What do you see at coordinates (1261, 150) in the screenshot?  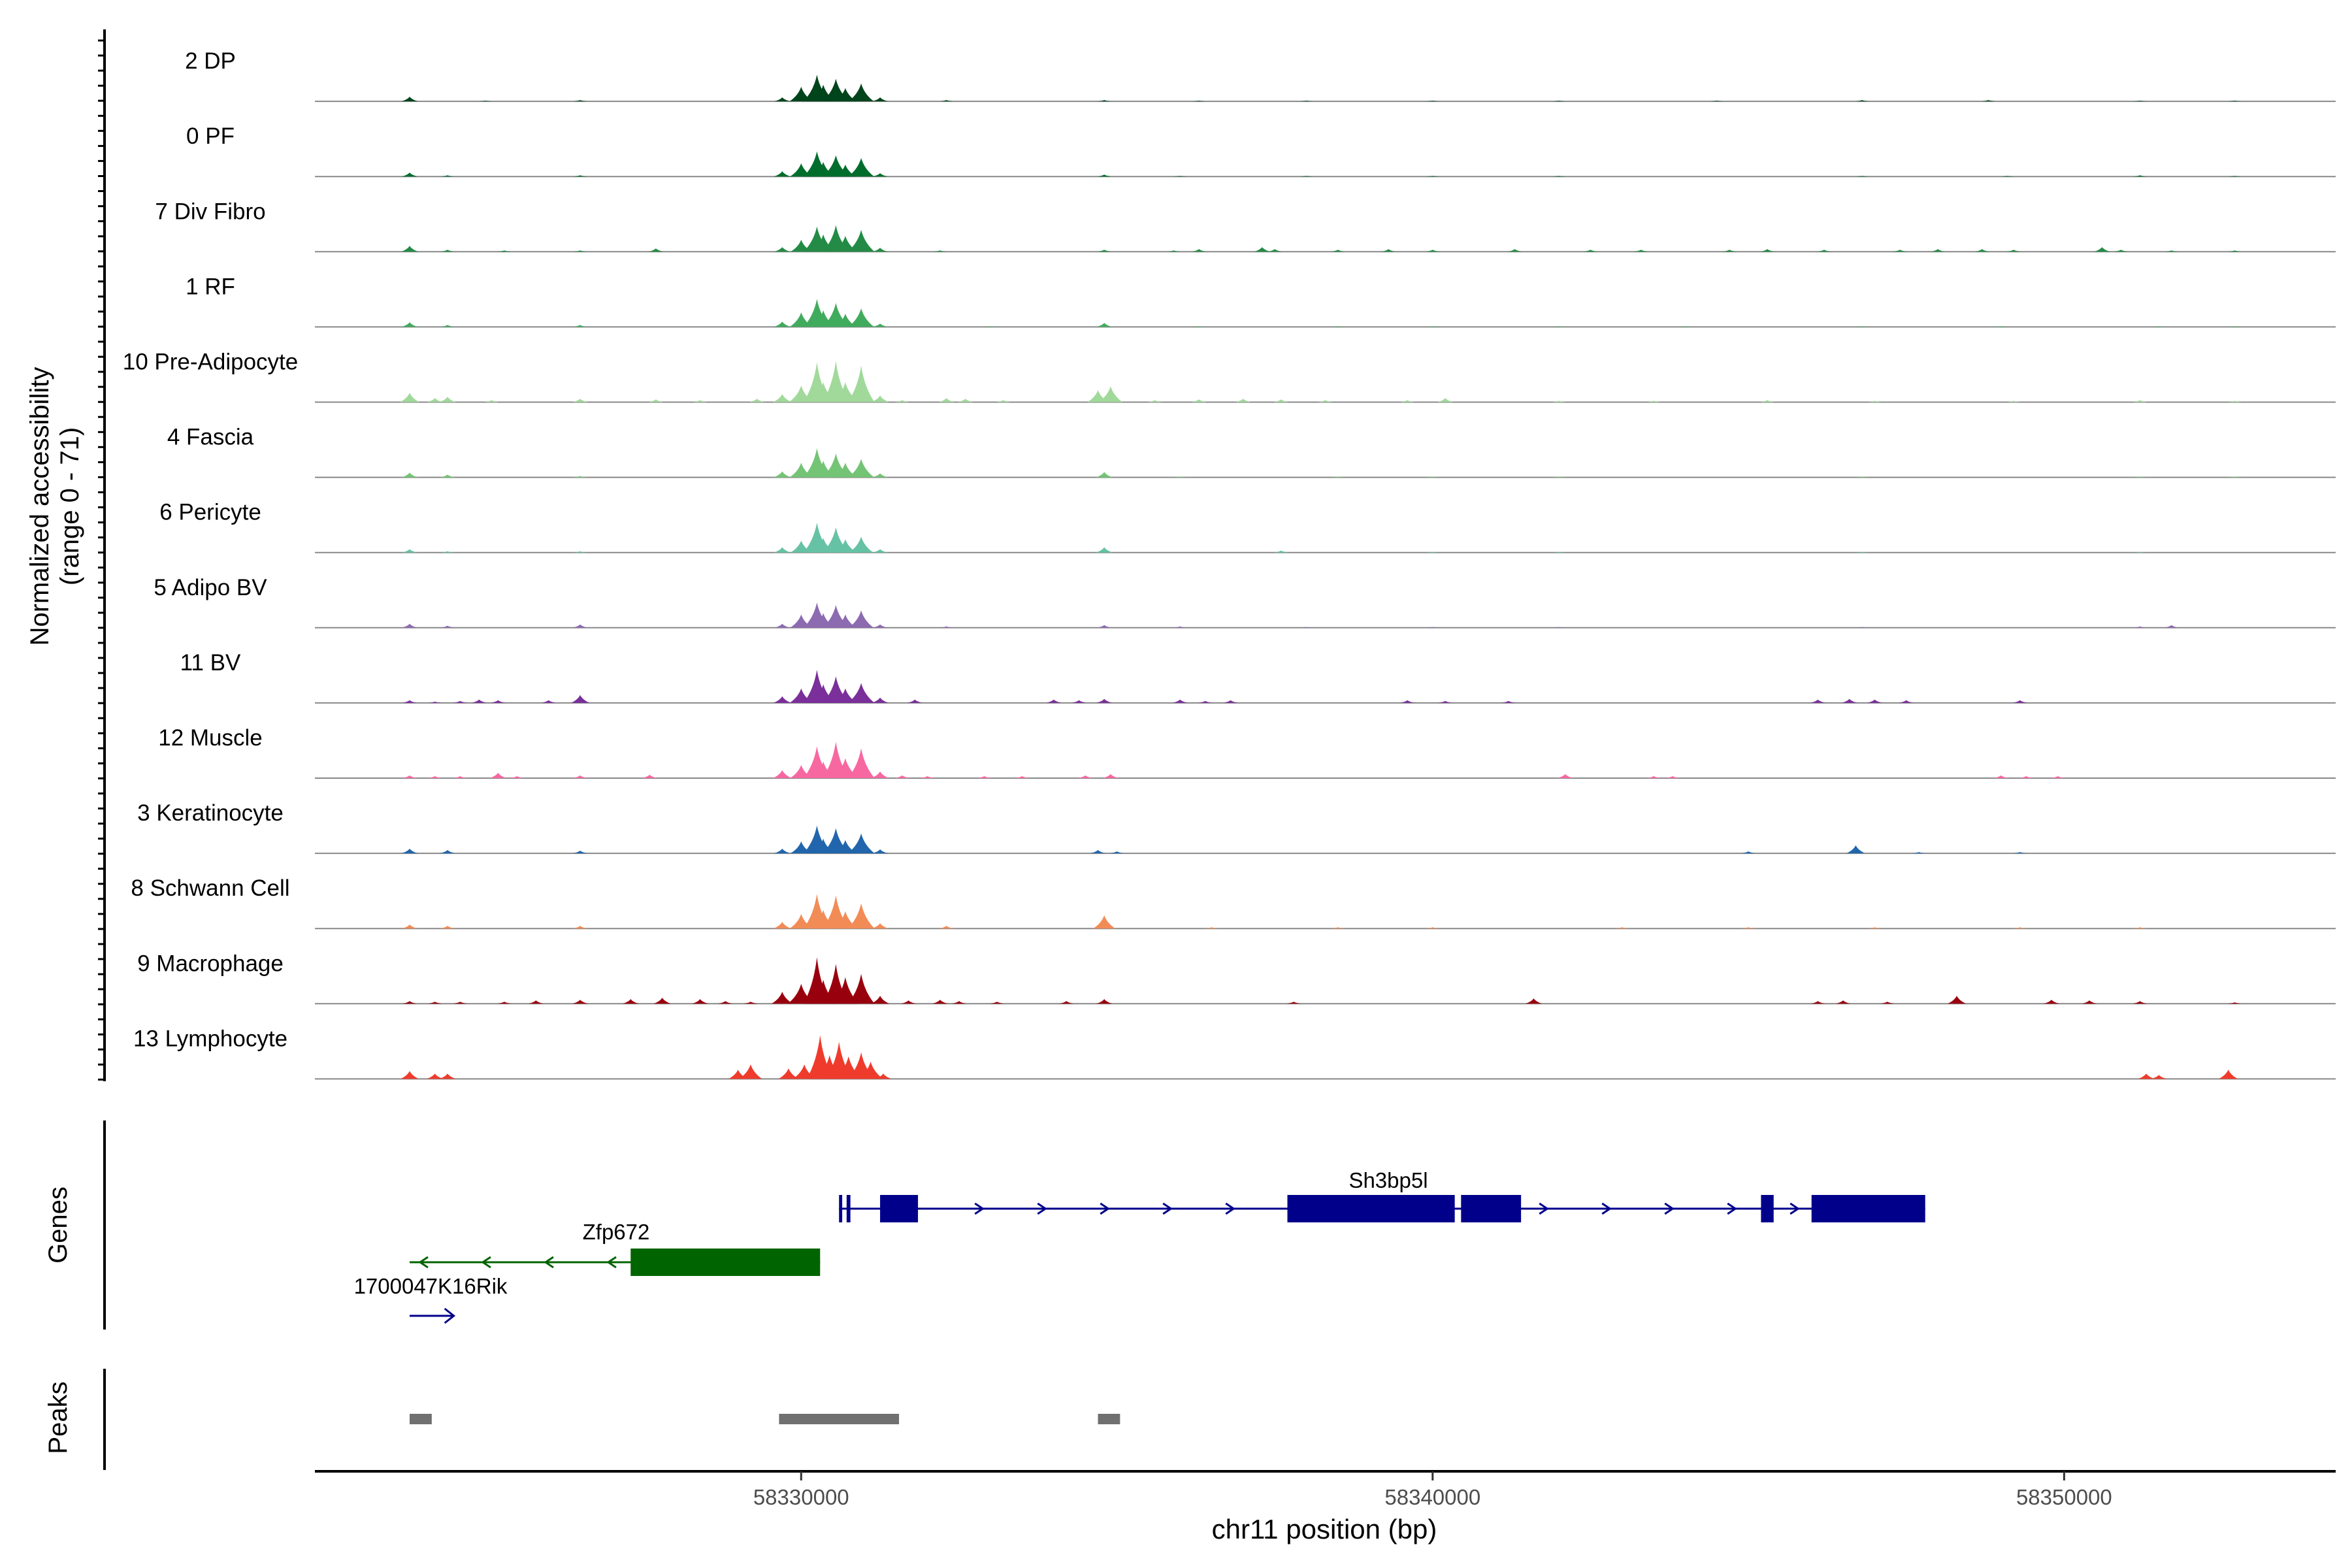 I see `track-2: 0 PF` at bounding box center [1261, 150].